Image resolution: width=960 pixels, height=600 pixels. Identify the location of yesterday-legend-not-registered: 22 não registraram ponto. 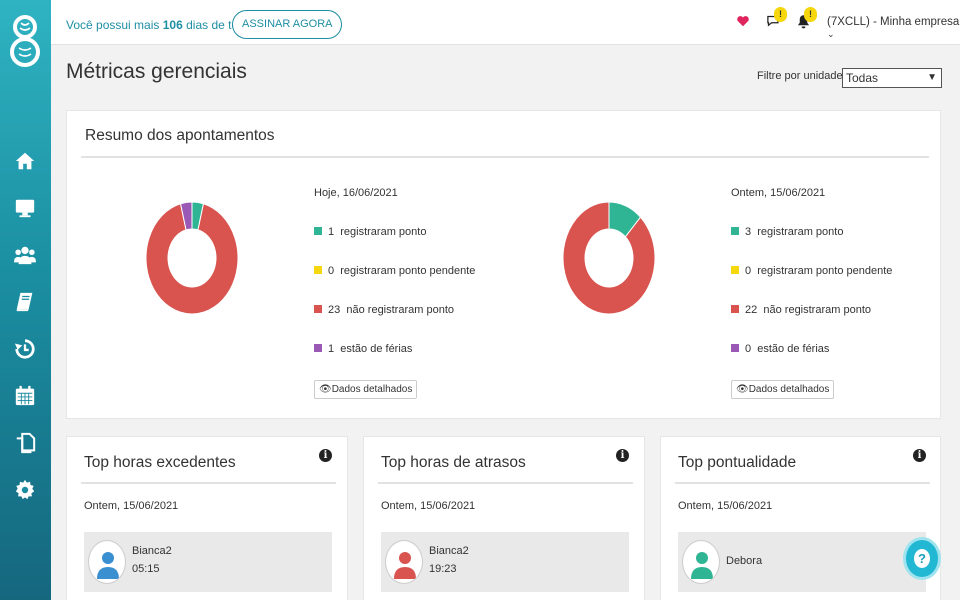
(801, 310).